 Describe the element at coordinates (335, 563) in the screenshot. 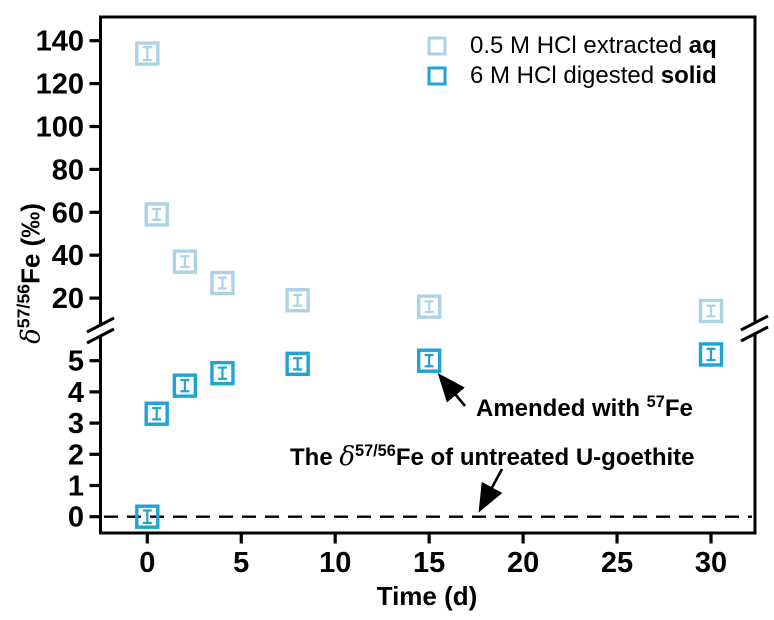

I see `x-tick-label: 10` at that location.